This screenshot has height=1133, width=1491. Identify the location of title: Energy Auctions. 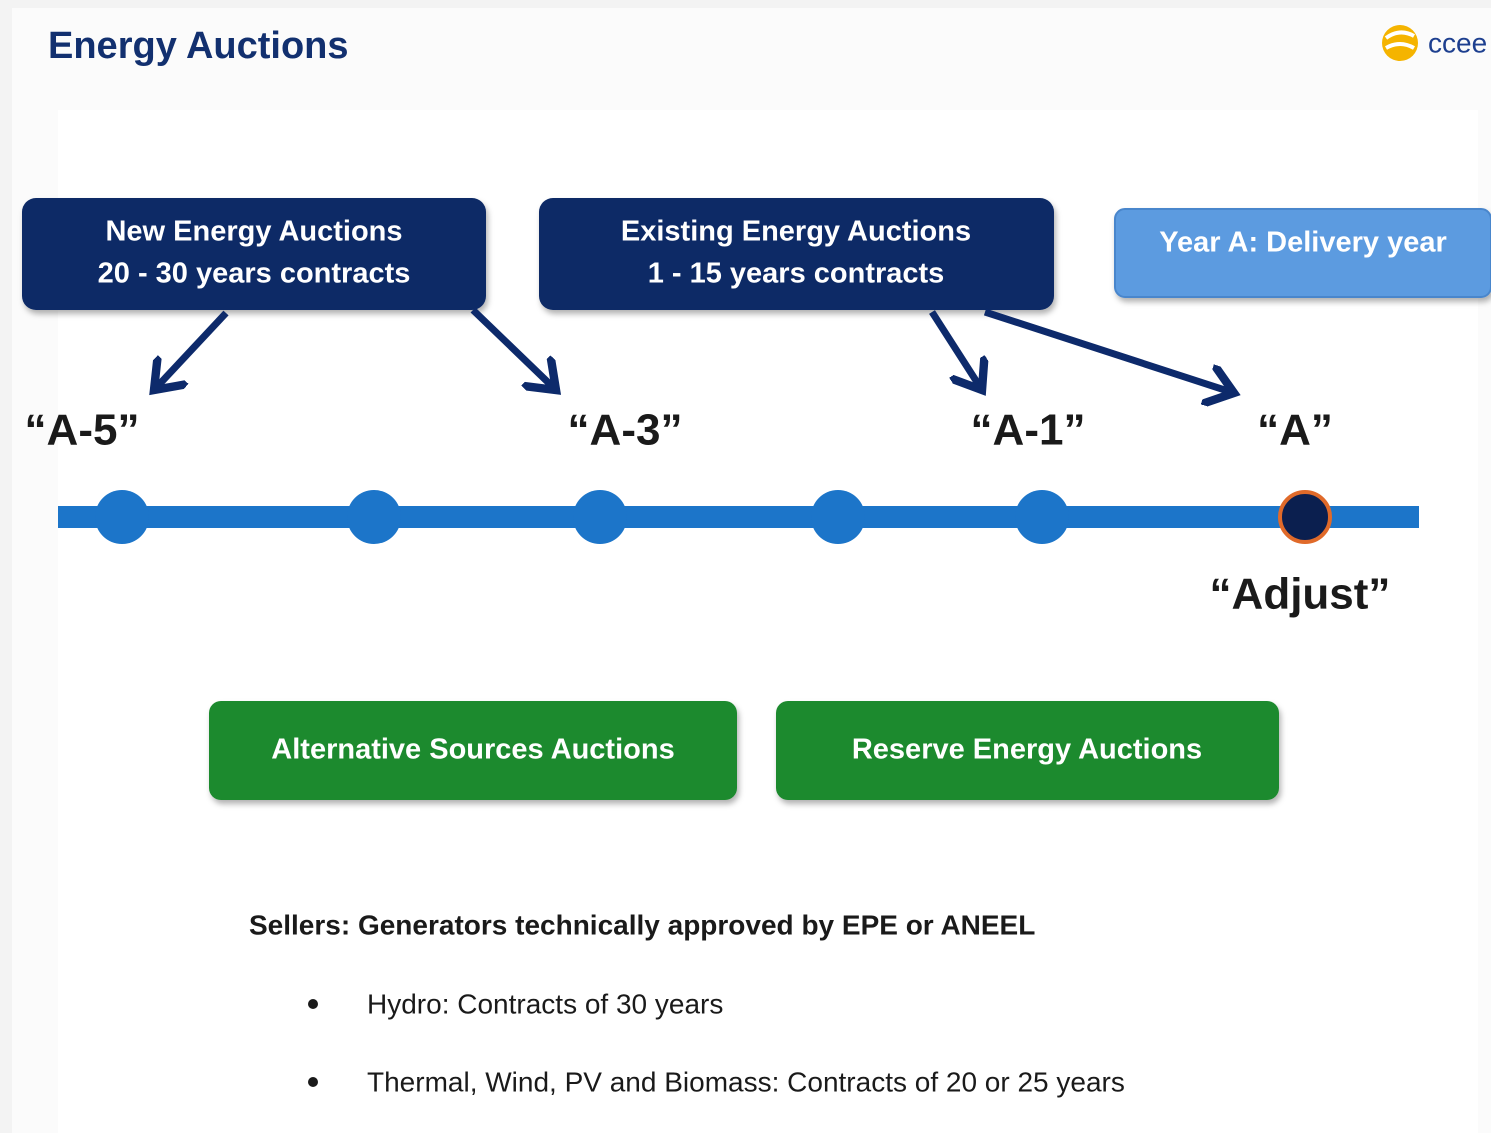
(198, 46).